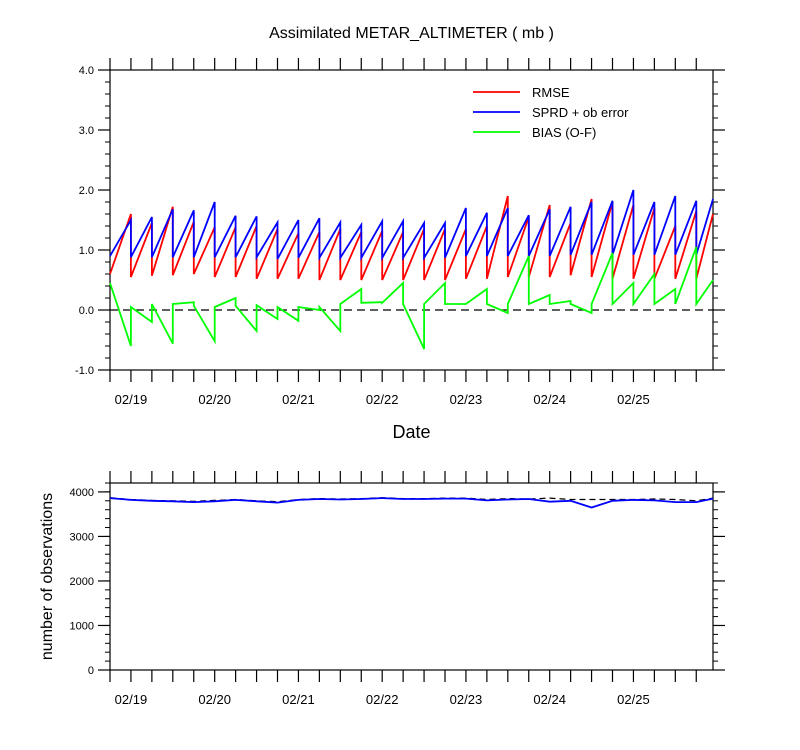 This screenshot has height=750, width=800. What do you see at coordinates (82, 626) in the screenshot?
I see `y-tick-label: 1000` at bounding box center [82, 626].